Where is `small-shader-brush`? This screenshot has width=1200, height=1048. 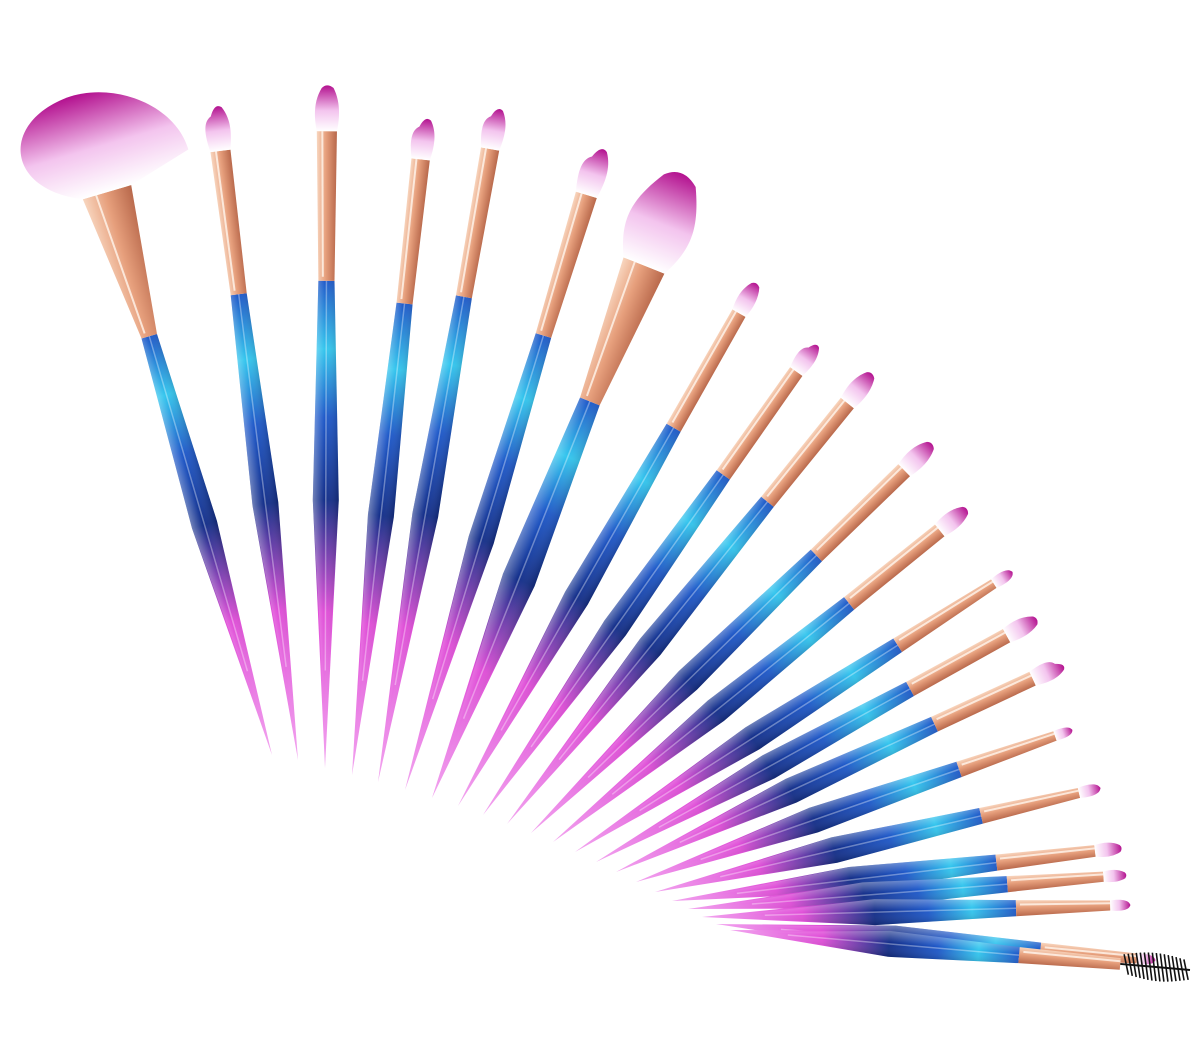
small-shader-brush is located at coordinates (761, 674).